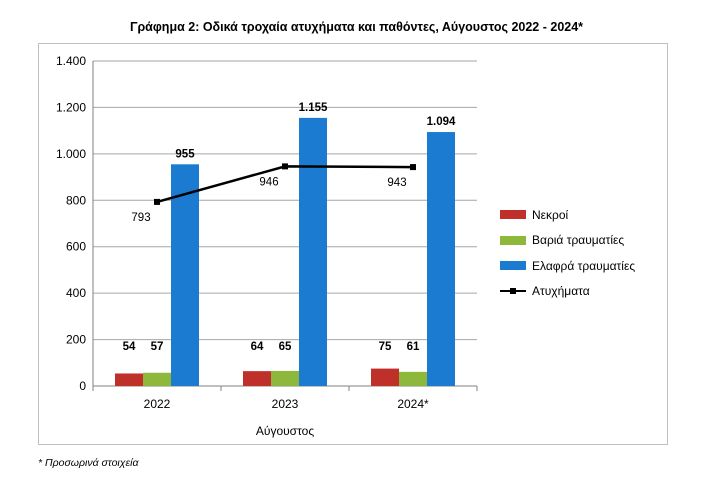  I want to click on data-label: 54, so click(129, 347).